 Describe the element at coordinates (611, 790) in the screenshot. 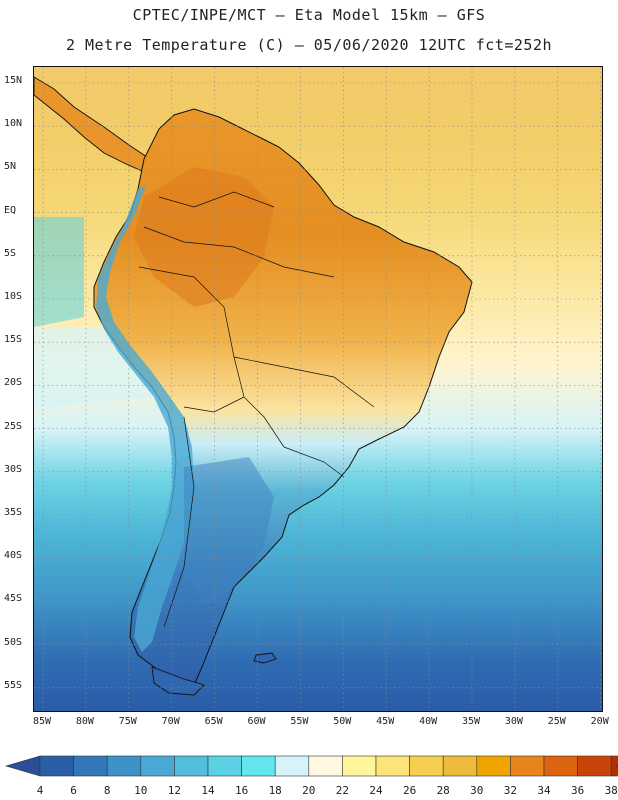

I see `colorbar-tick-label: 38` at that location.